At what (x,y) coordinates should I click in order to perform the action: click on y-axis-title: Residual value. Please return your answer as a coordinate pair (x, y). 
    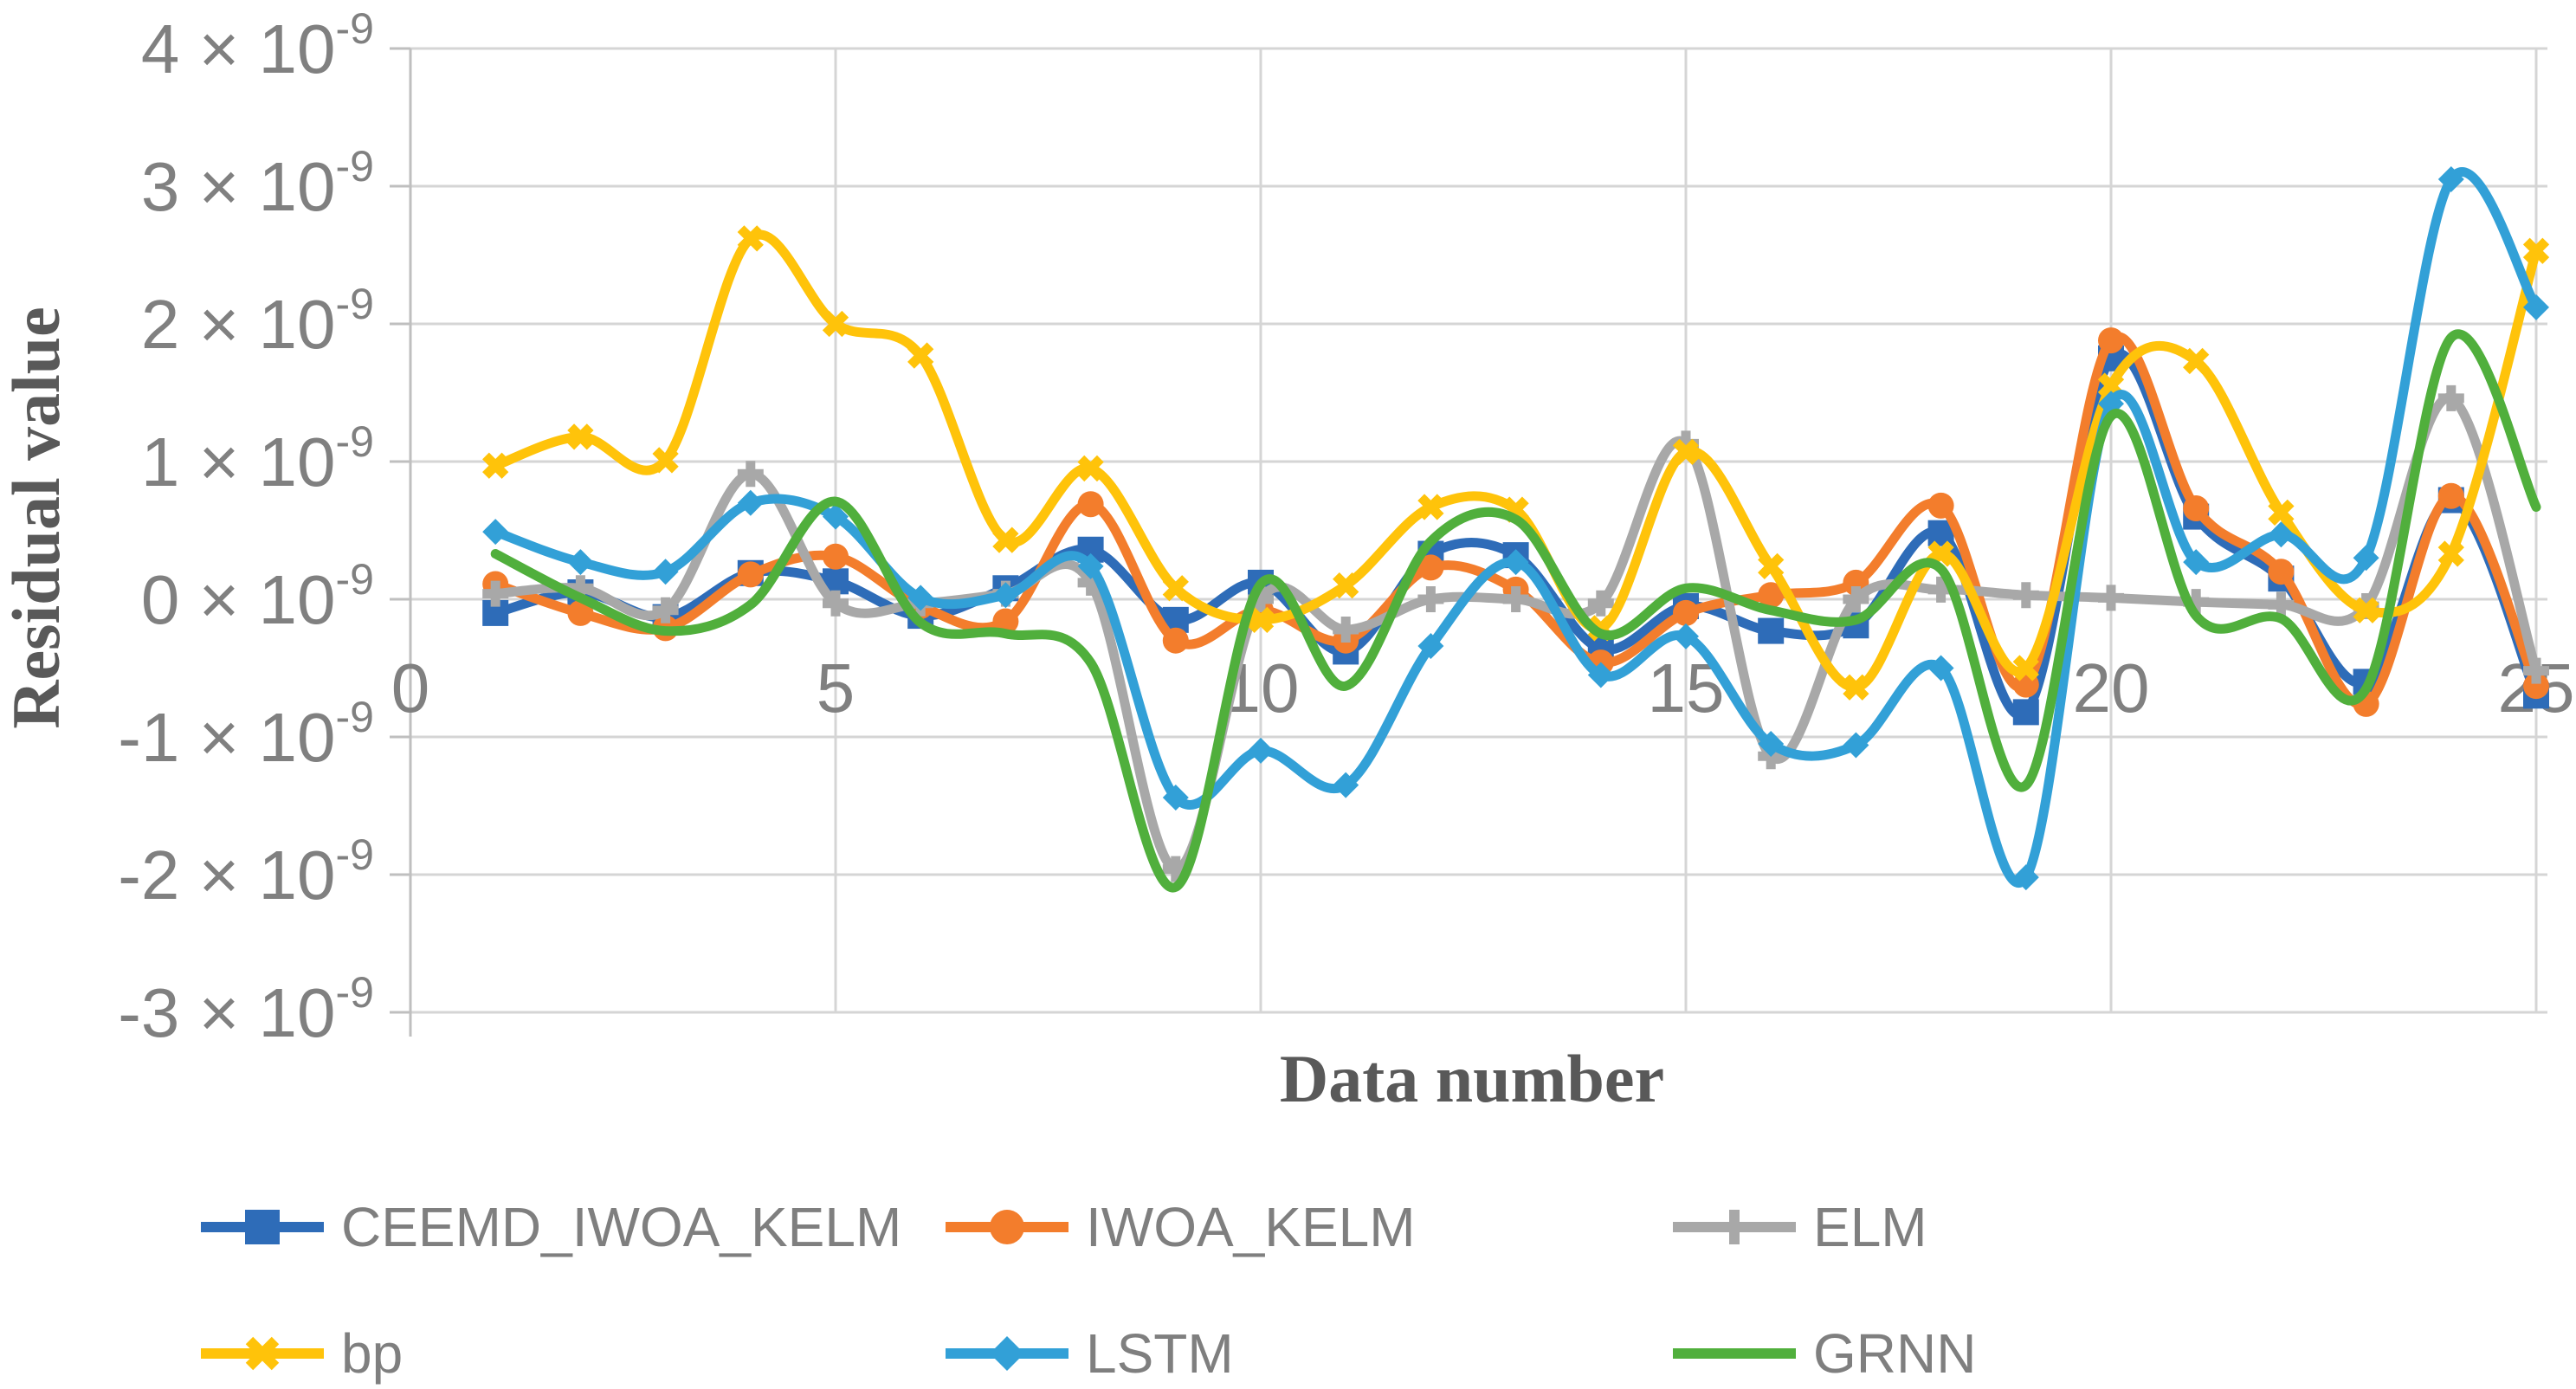
    Looking at the image, I should click on (37, 518).